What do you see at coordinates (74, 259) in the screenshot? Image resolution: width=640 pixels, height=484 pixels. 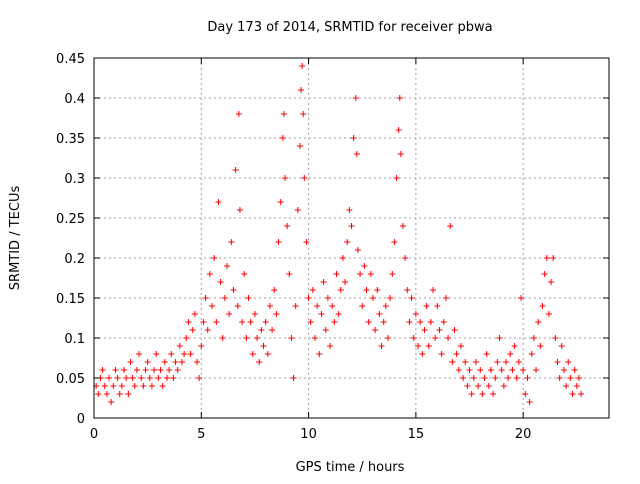 I see `y-tick-label: 0.2` at bounding box center [74, 259].